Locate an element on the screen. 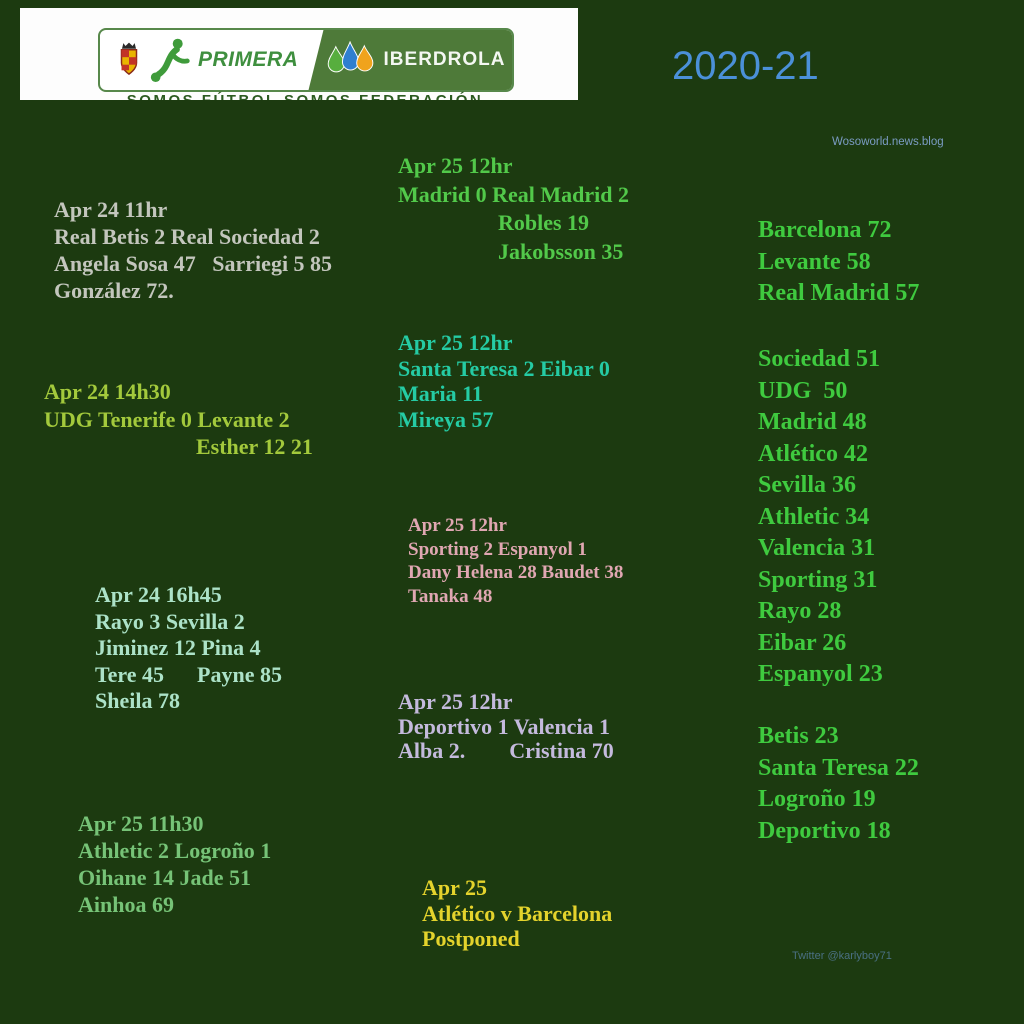 The image size is (1024, 1024). text-line: Robles 19 is located at coordinates (544, 222).